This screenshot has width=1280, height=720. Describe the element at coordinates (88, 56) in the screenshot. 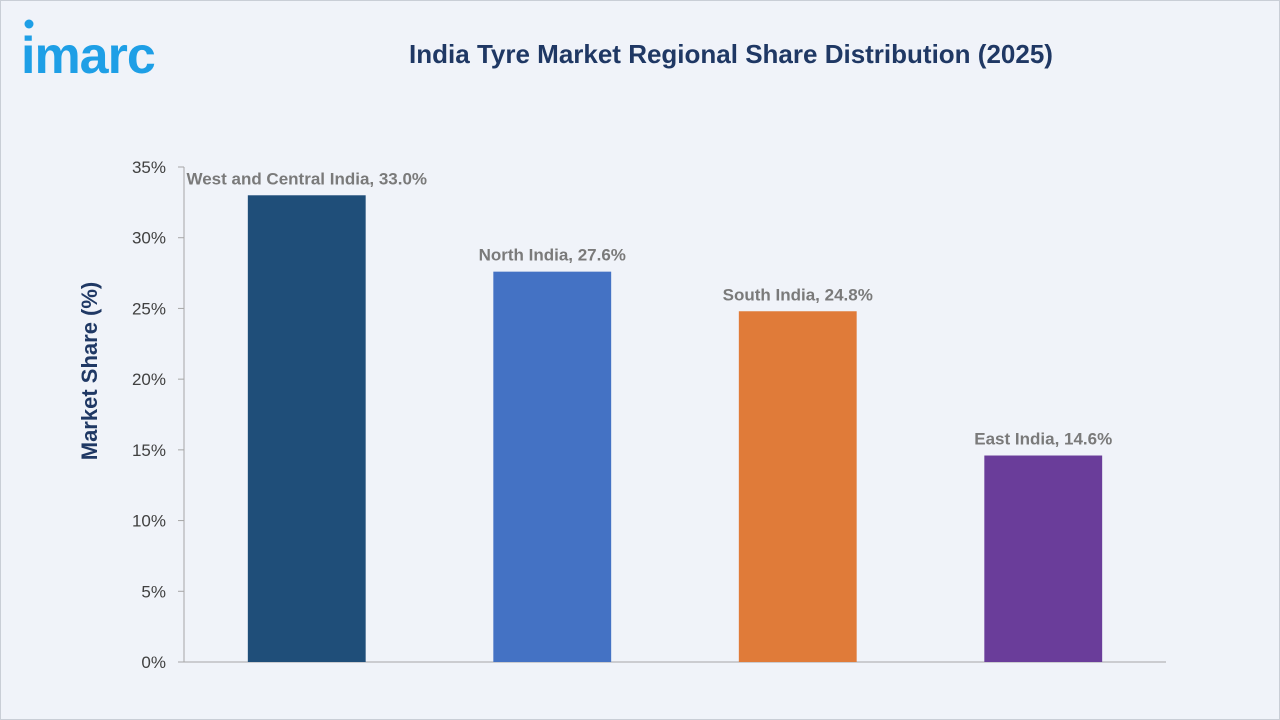

I see `logo-text: imarc` at that location.